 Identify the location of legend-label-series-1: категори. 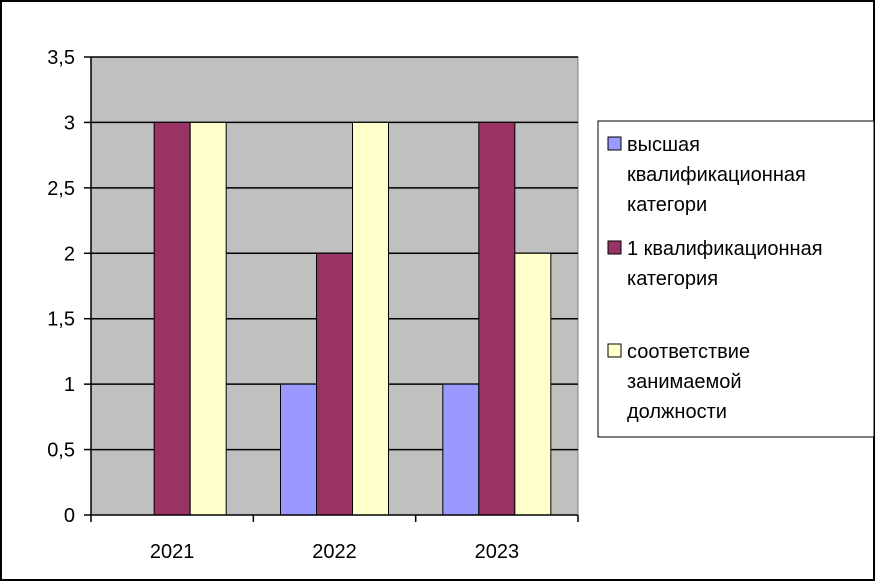
(667, 205).